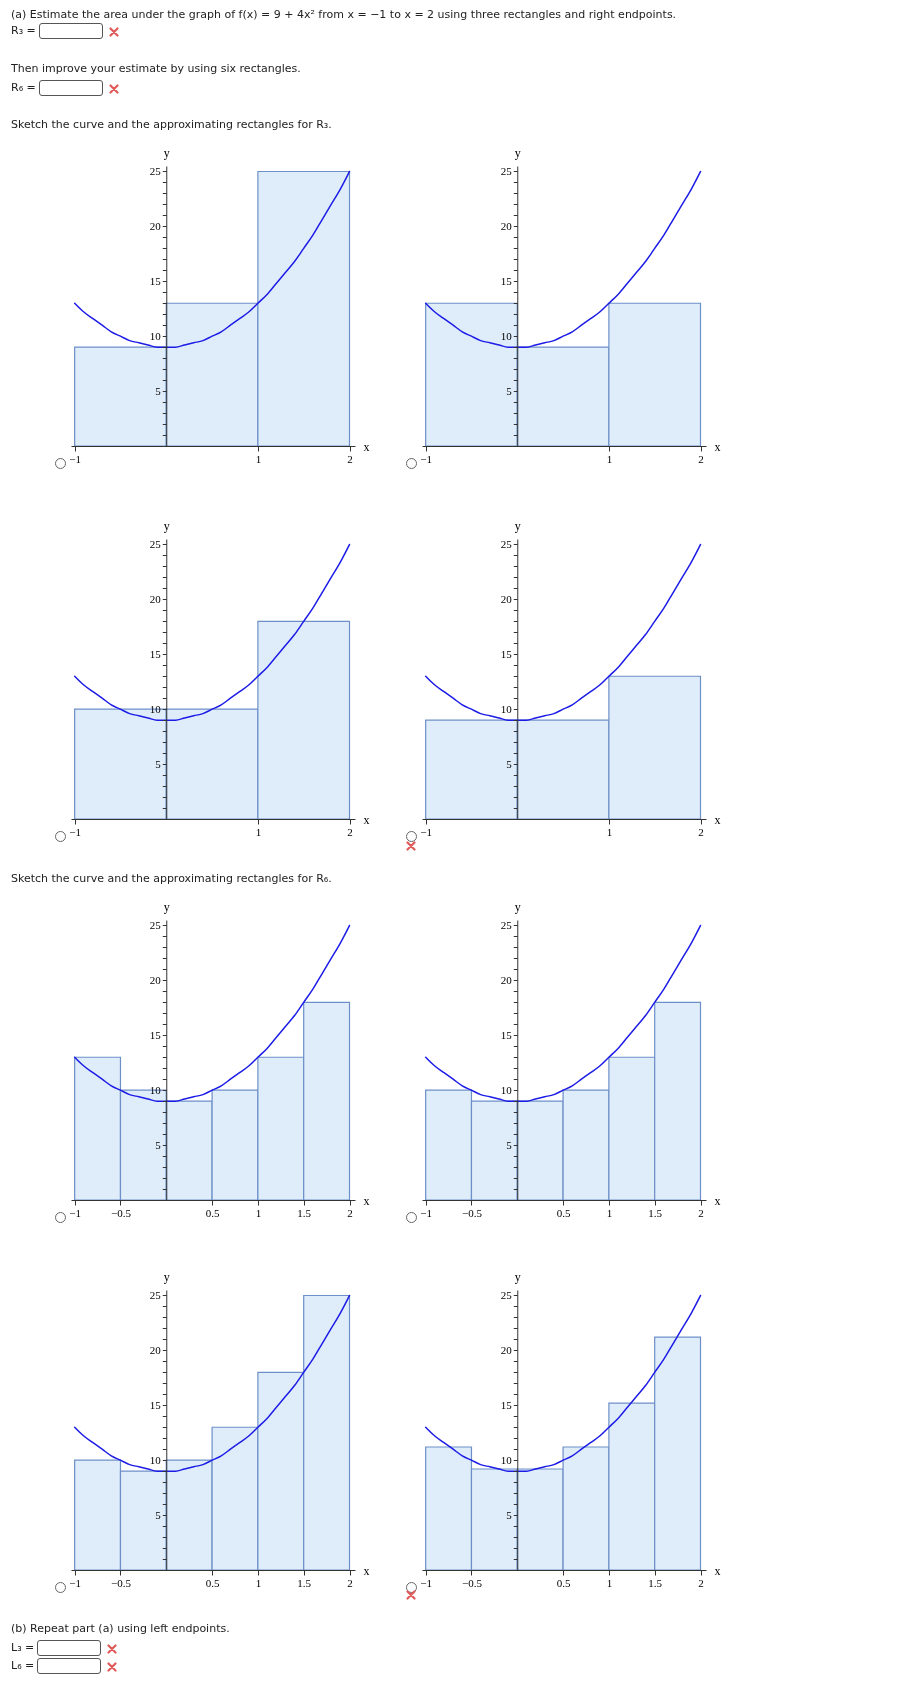 Image resolution: width=908 pixels, height=1694 pixels. Describe the element at coordinates (156, 69) in the screenshot. I see `text: Then improve your estimate by using six rectangles.` at that location.